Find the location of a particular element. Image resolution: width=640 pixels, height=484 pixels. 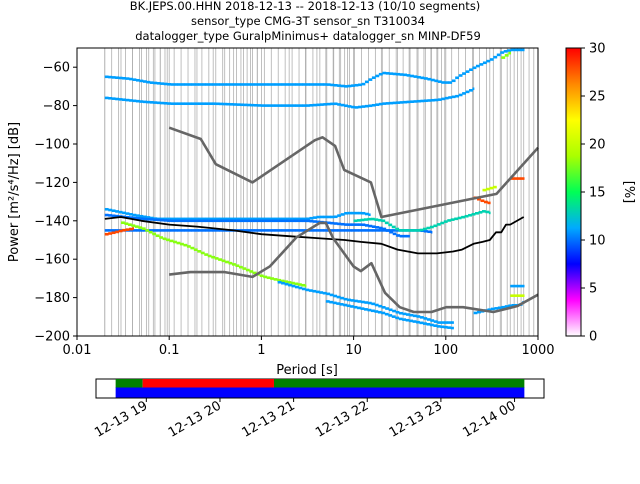

colorbar: 0 5 10 15 20 25 30 [%] is located at coordinates (600, 193).